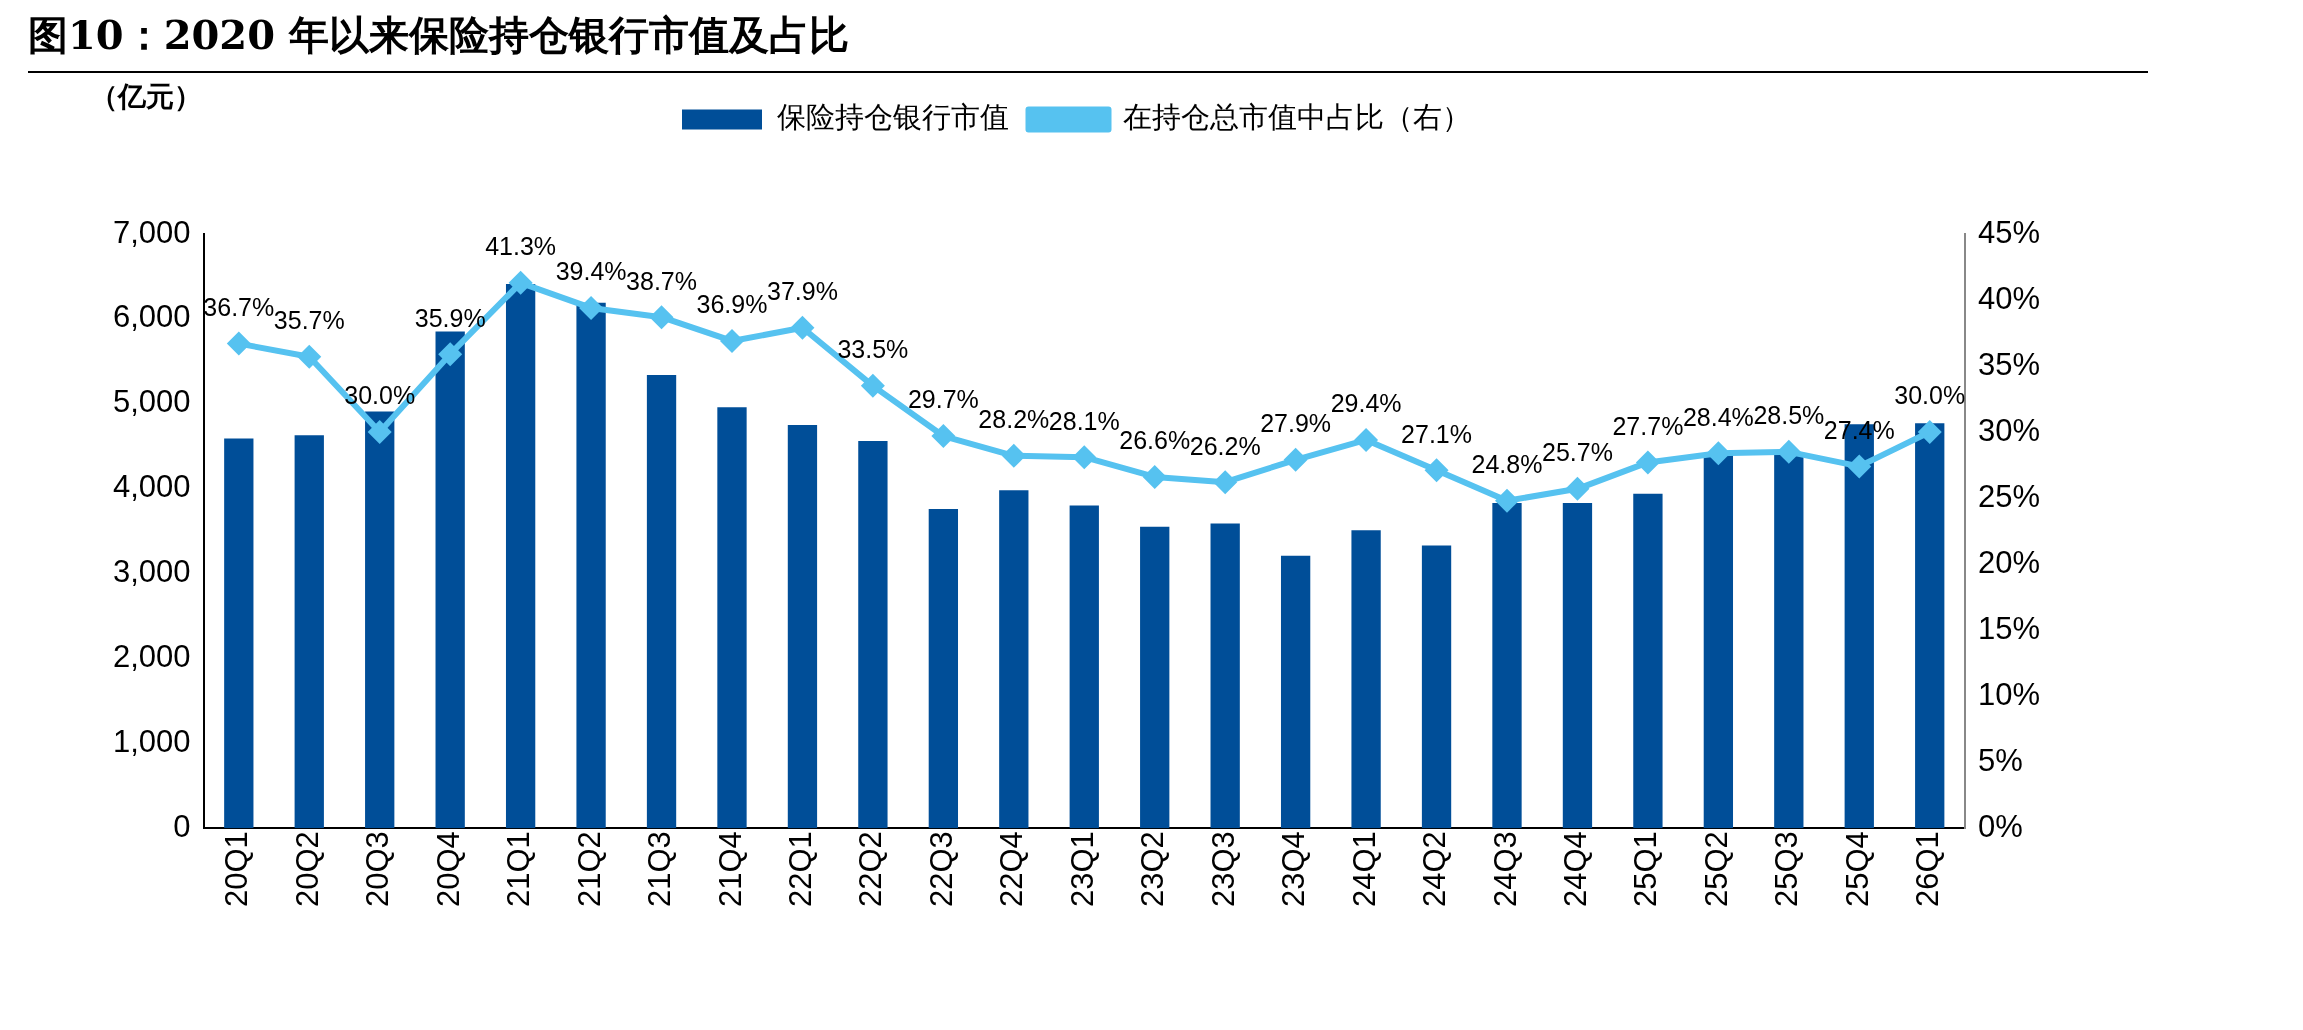  Describe the element at coordinates (1928, 869) in the screenshot. I see `x-tick-label: 26Q1` at that location.